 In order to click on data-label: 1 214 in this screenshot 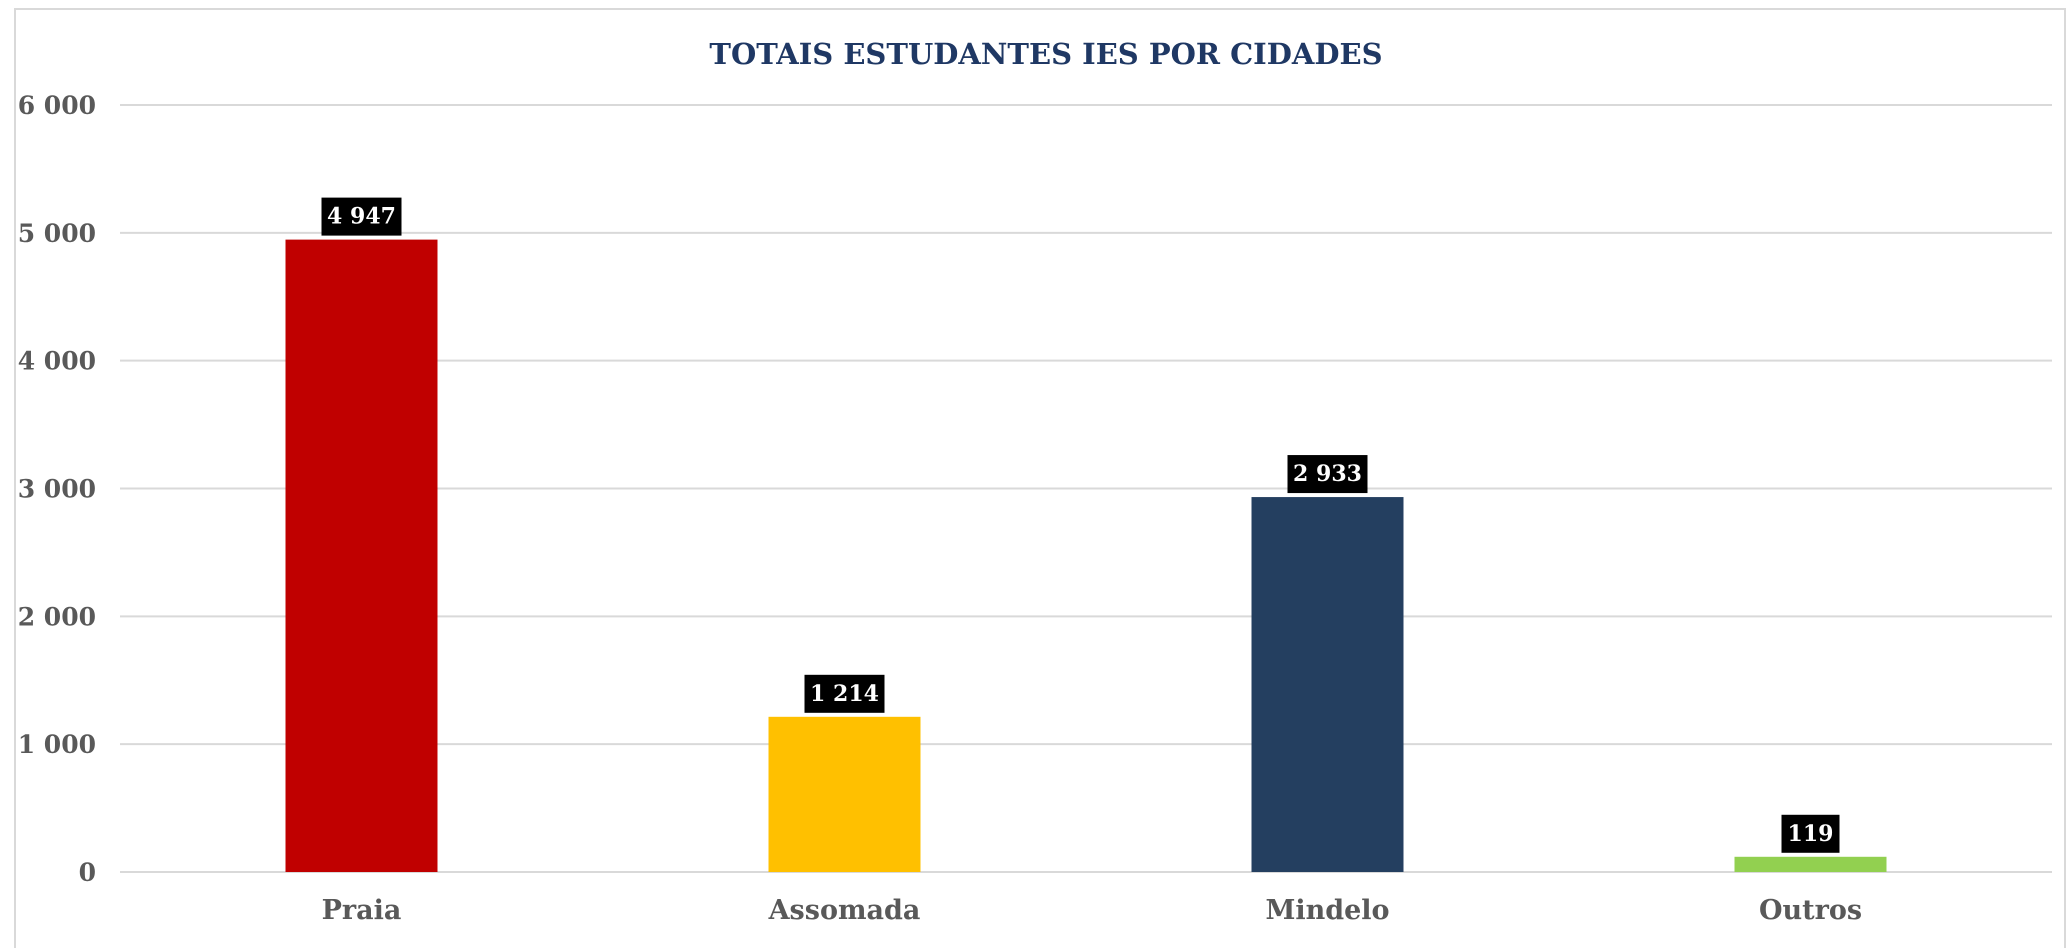, I will do `click(844, 694)`.